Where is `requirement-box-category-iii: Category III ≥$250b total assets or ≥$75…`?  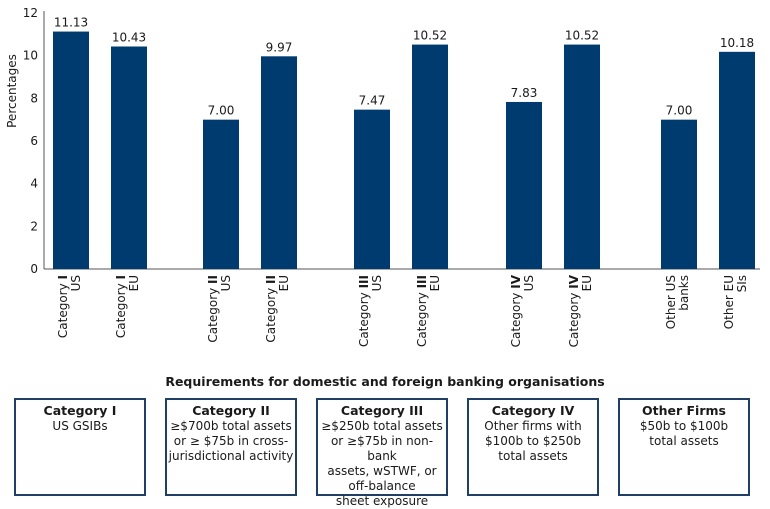 requirement-box-category-iii: Category III ≥$250b total assets or ≥$75… is located at coordinates (382, 453).